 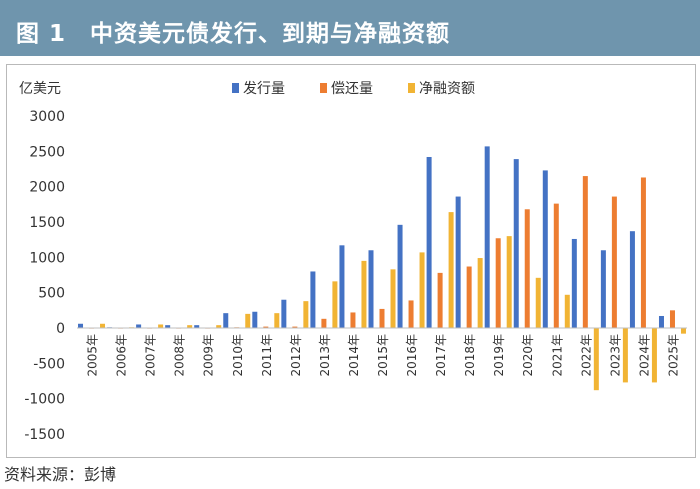 What do you see at coordinates (44, 435) in the screenshot?
I see `y-tick-label: -1500` at bounding box center [44, 435].